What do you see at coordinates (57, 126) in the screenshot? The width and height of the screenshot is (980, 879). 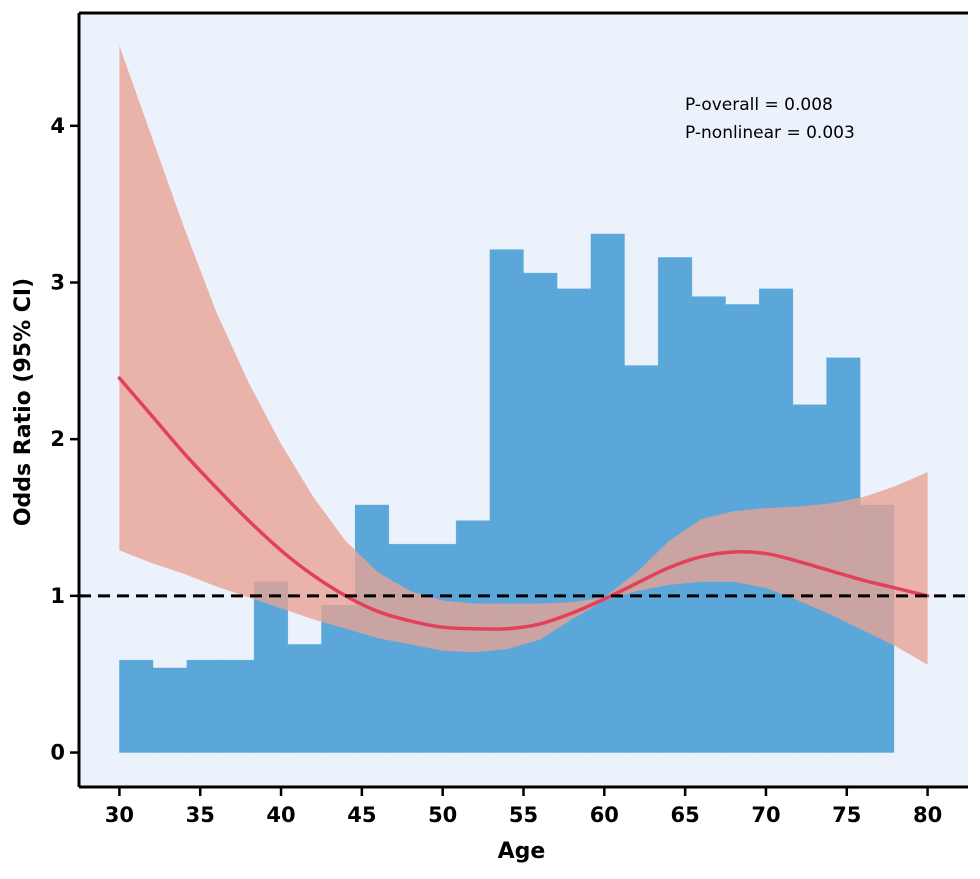 I see `y-tick-label: 4` at bounding box center [57, 126].